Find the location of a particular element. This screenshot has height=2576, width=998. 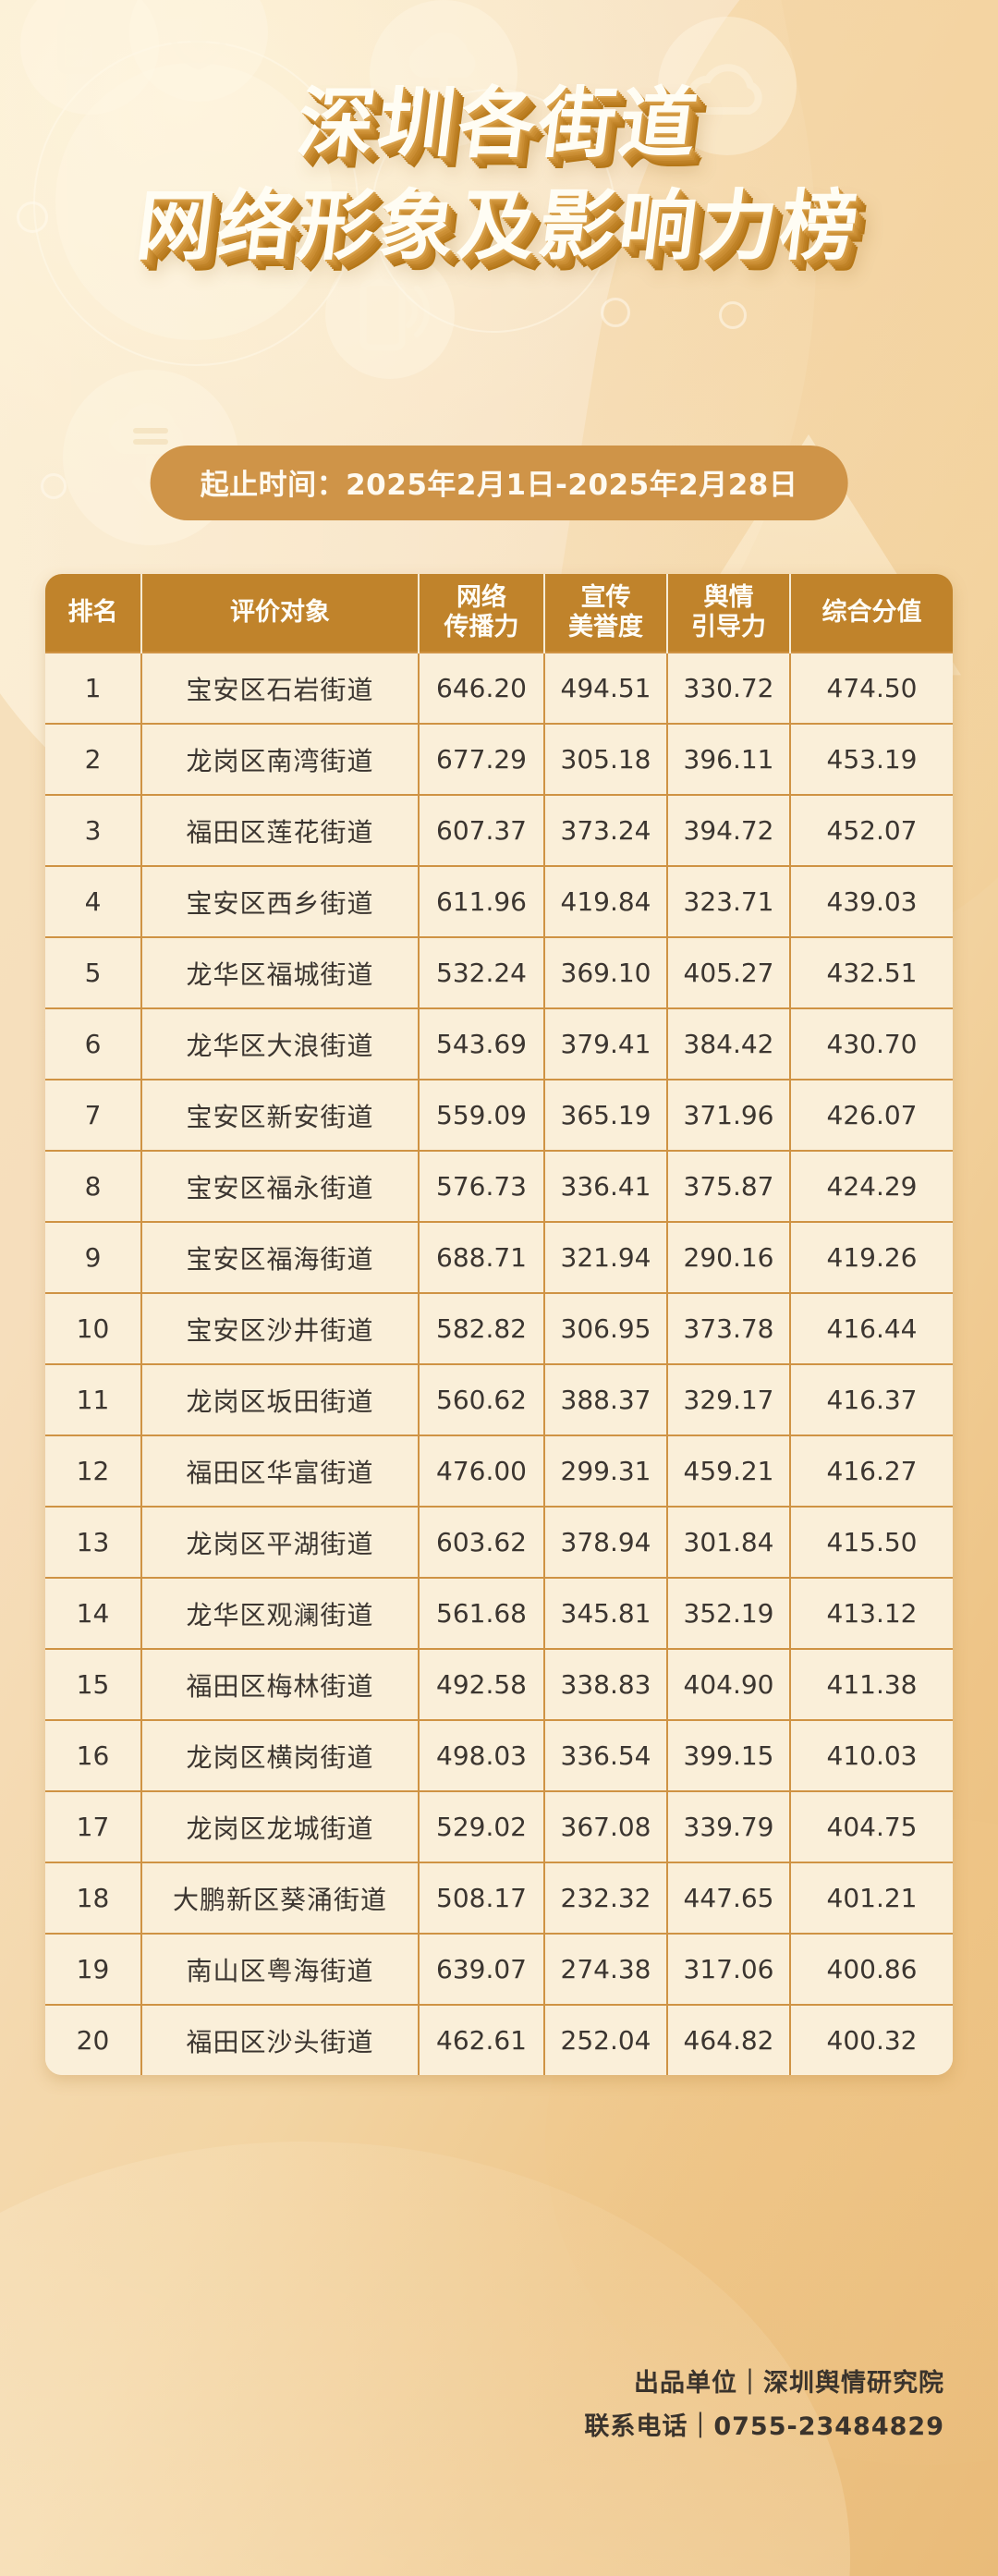

table-row: 4 宝安区西乡街道 611.96 419.84 323.71 439.03 is located at coordinates (499, 901).